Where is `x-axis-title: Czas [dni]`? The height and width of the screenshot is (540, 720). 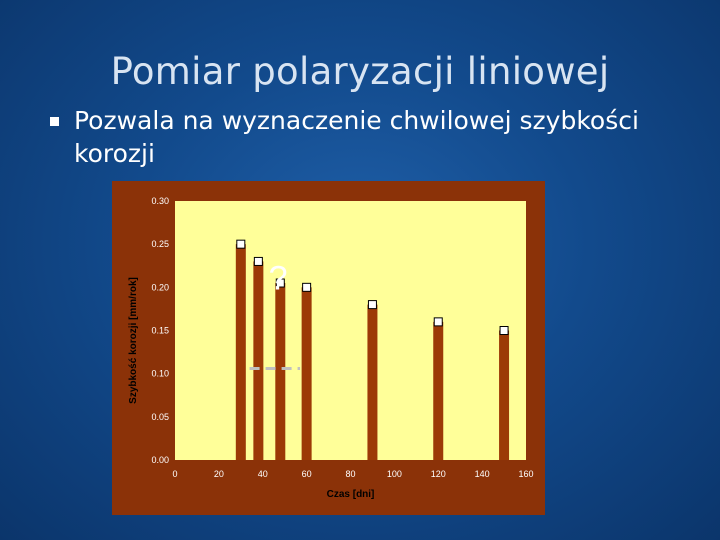 x-axis-title: Czas [dni] is located at coordinates (351, 494).